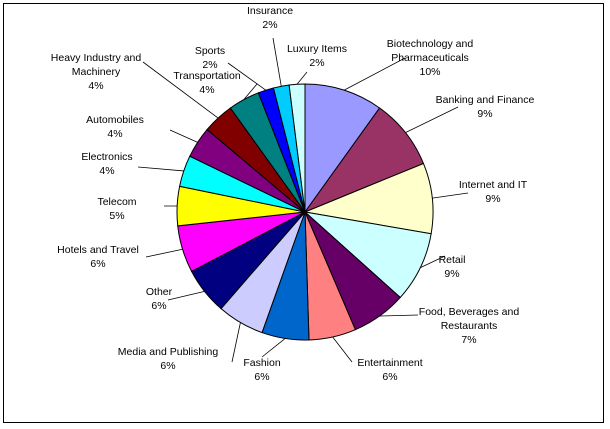 The height and width of the screenshot is (429, 610). What do you see at coordinates (493, 192) in the screenshot?
I see `slice-label: Internet and IT 9%` at bounding box center [493, 192].